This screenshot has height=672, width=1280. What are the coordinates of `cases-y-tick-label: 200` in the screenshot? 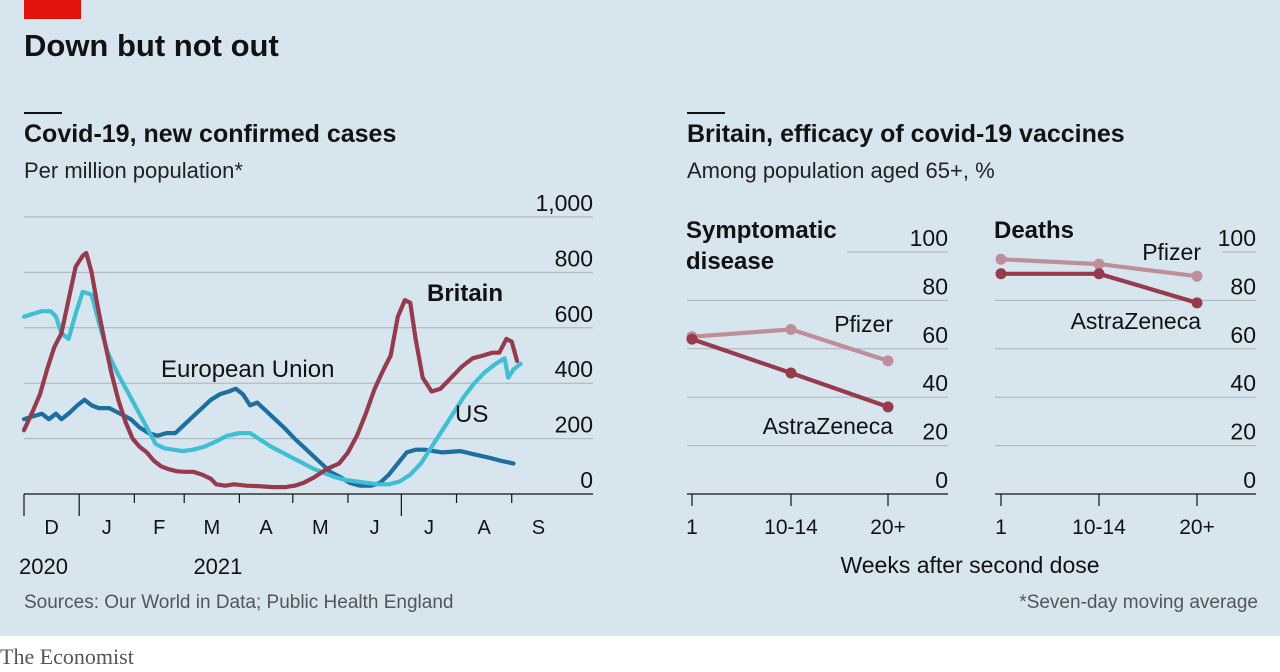 It's located at (574, 425).